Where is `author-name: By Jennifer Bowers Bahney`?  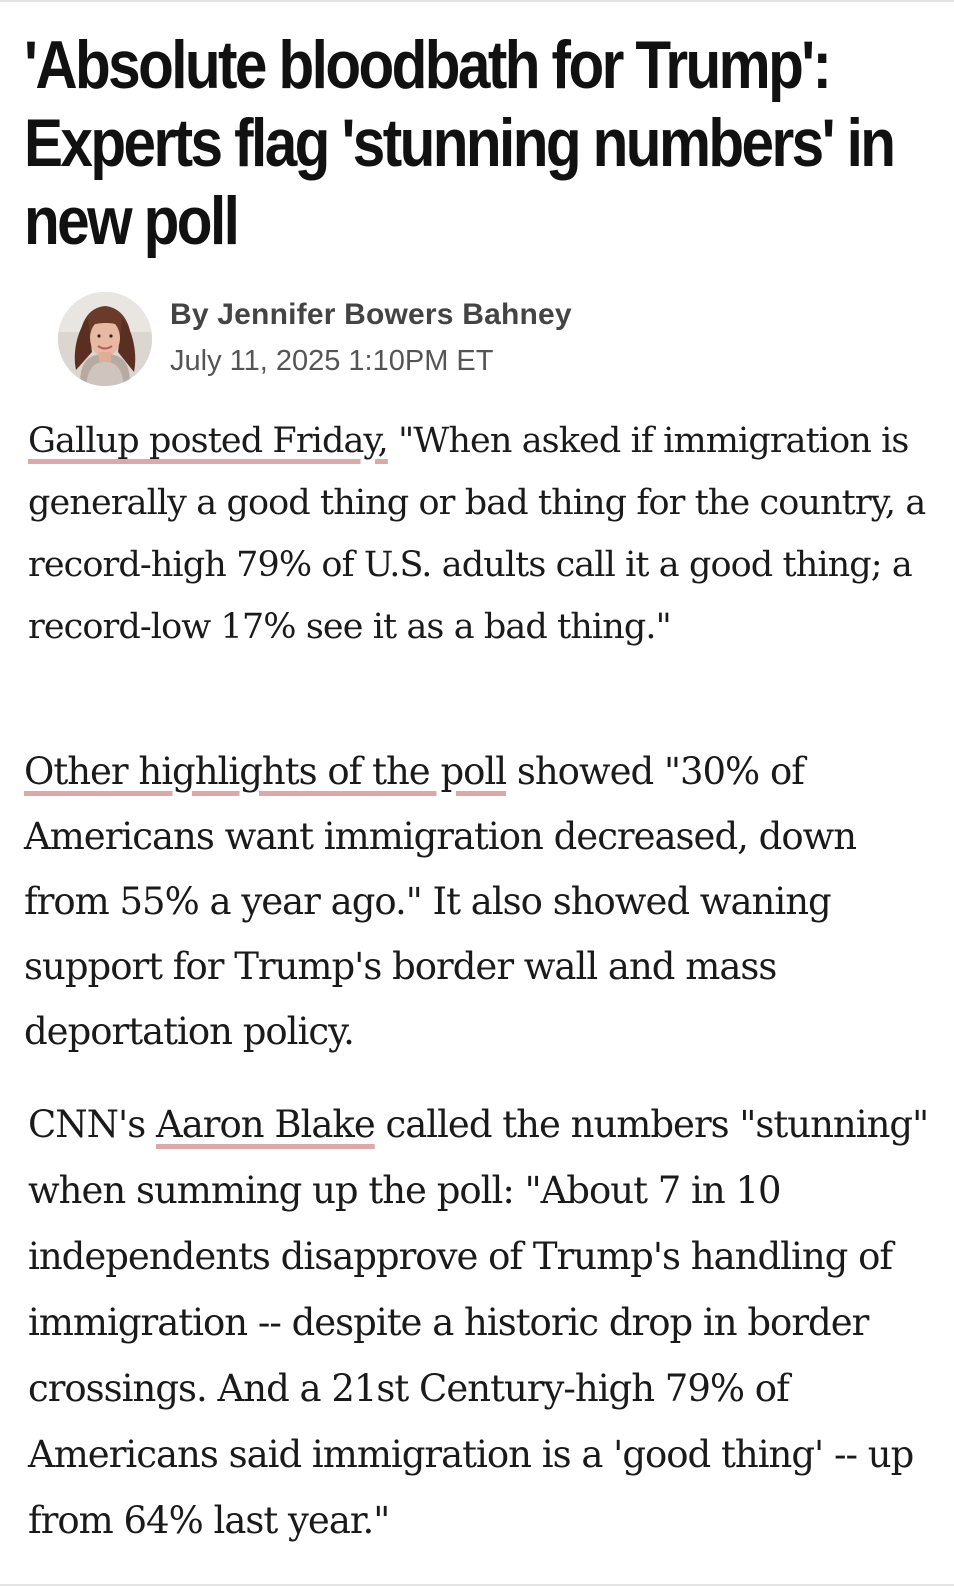
author-name: By Jennifer Bowers Bahney is located at coordinates (371, 314).